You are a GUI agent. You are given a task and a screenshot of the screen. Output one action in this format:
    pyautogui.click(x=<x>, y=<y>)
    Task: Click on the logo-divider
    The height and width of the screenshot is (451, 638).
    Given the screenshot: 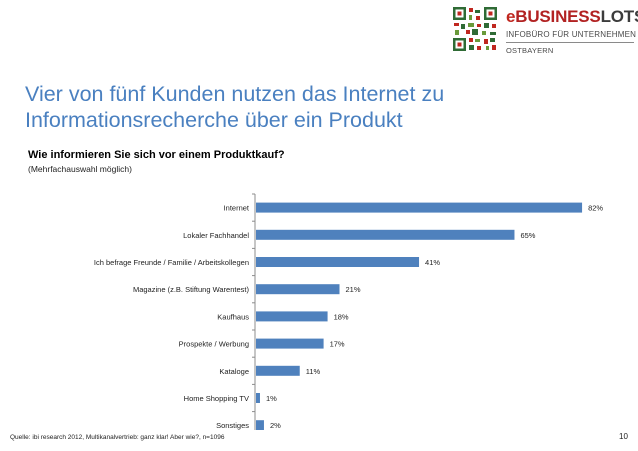 What is the action you would take?
    pyautogui.click(x=570, y=42)
    